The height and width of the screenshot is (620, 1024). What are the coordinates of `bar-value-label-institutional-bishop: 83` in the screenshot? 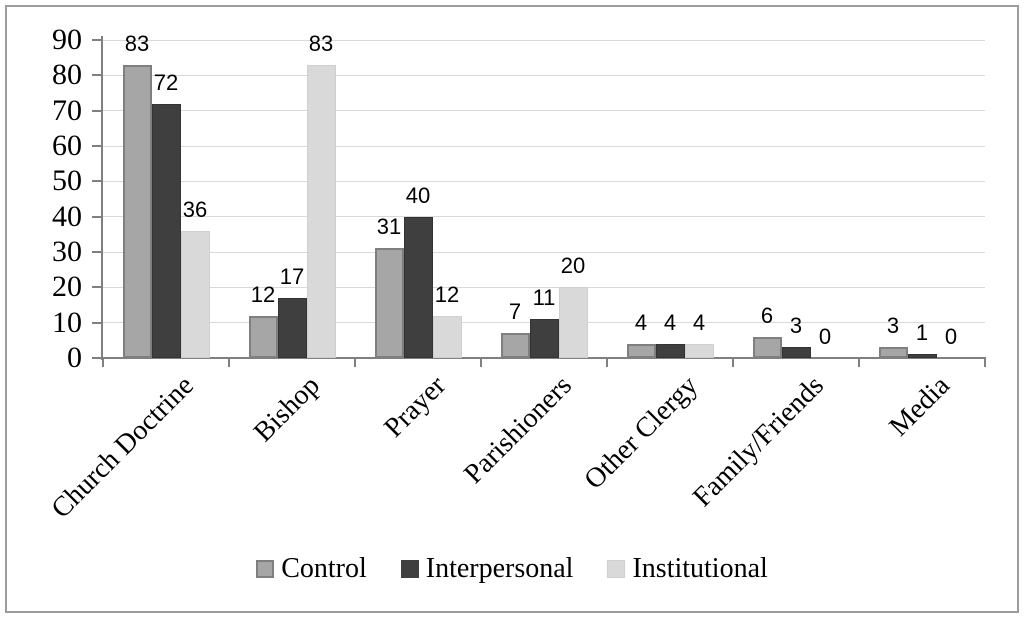 It's located at (321, 43).